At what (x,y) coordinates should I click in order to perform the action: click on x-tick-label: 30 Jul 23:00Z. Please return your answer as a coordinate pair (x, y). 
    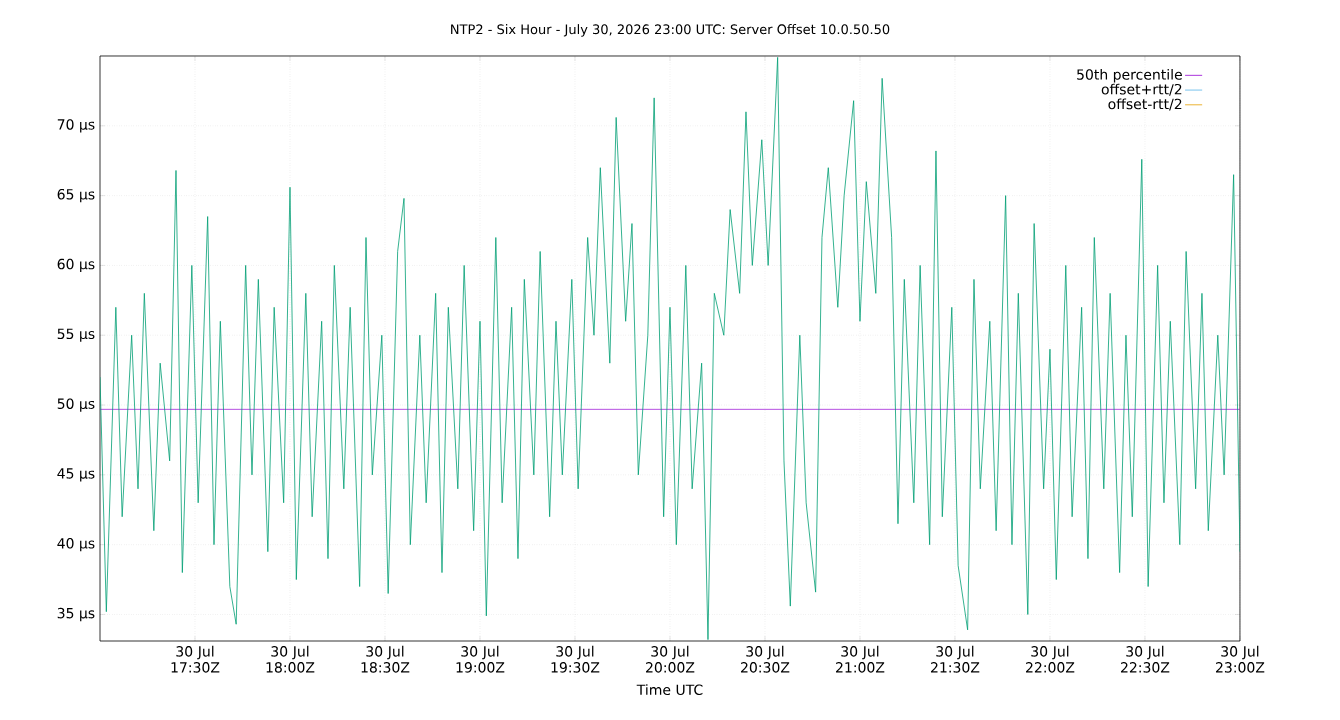
    Looking at the image, I should click on (1240, 659).